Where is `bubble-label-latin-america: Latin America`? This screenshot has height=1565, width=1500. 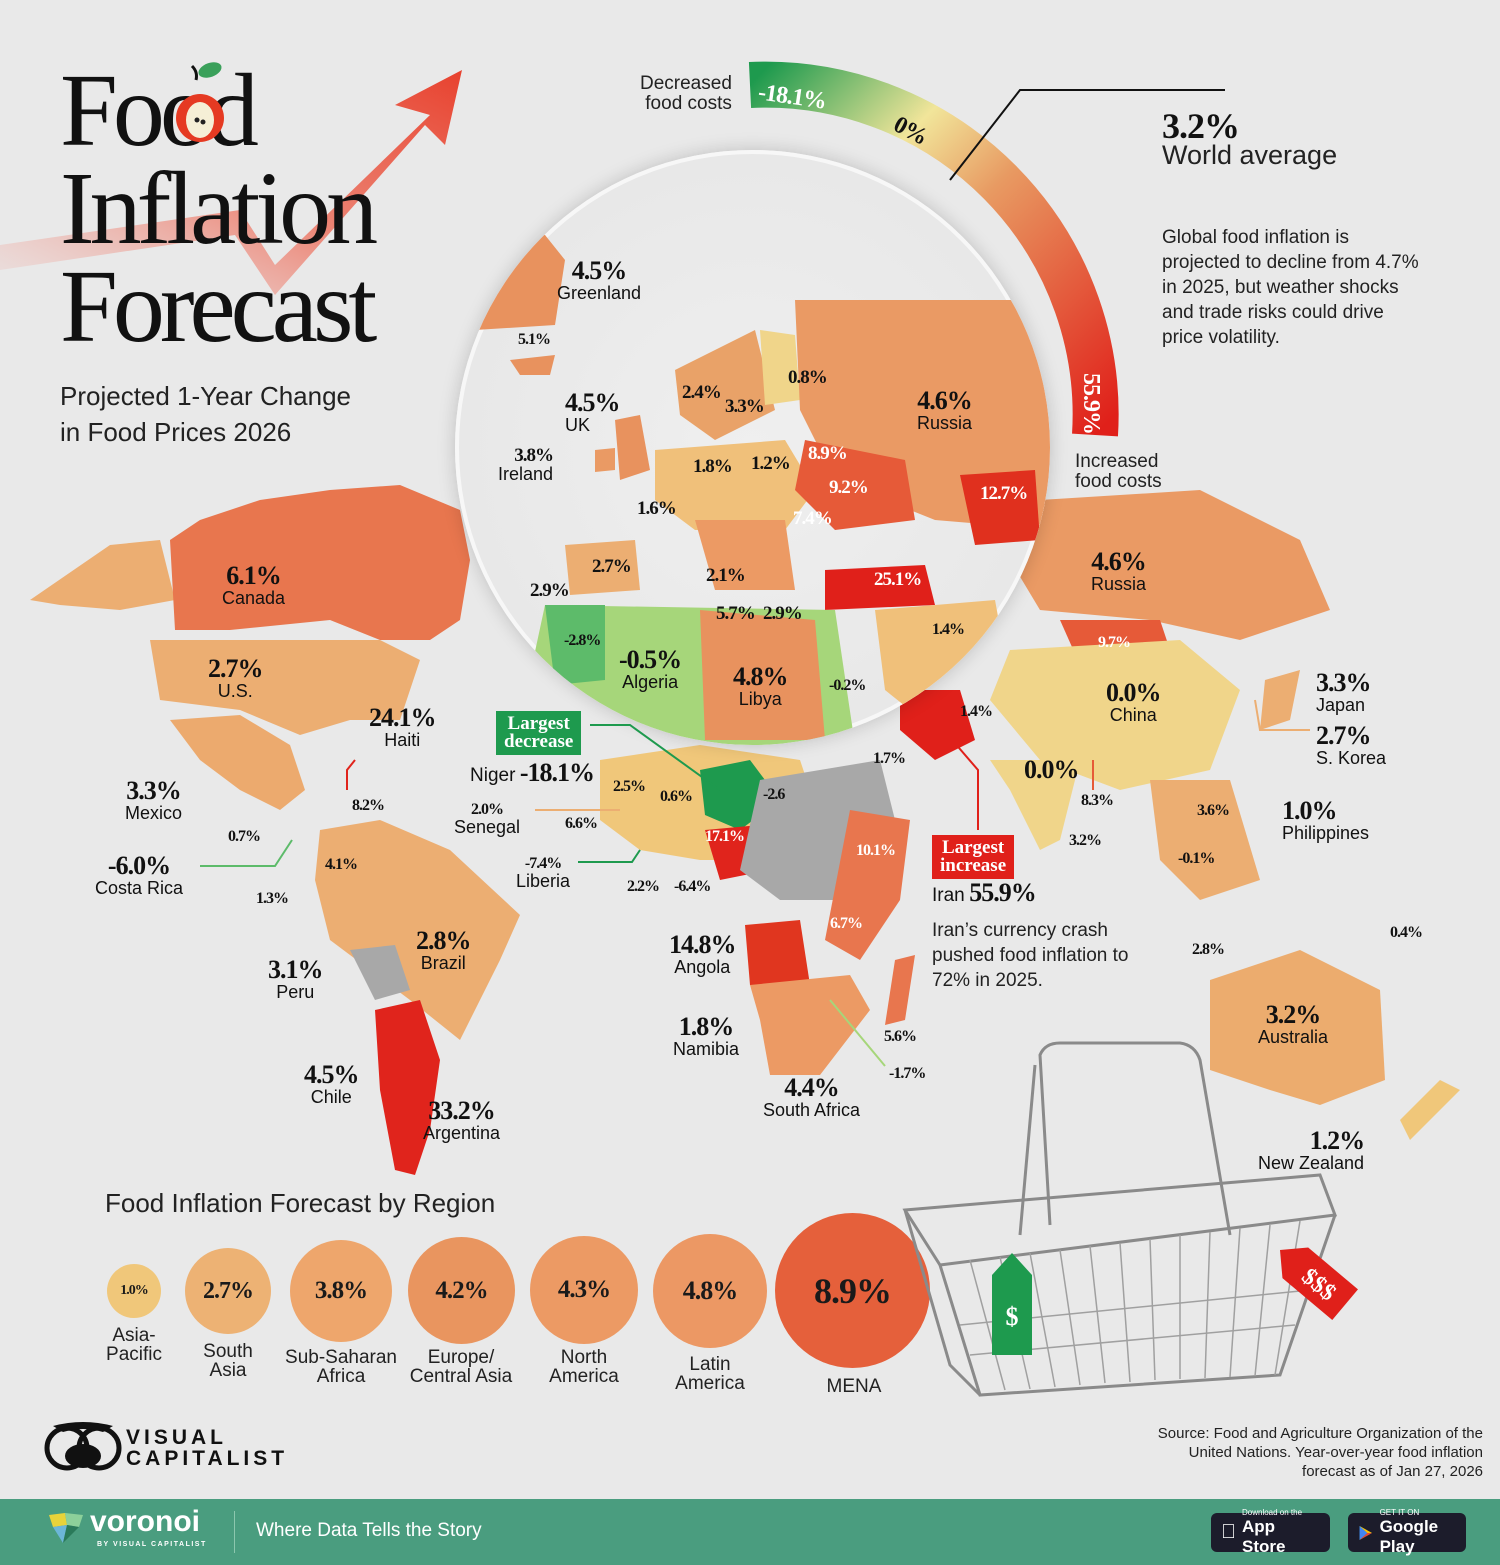 bubble-label-latin-america: Latin America is located at coordinates (710, 1374).